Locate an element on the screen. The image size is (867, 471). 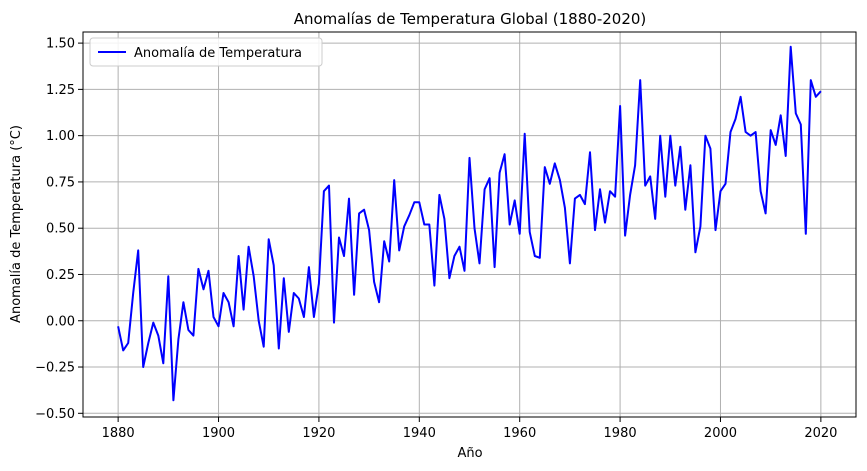
legend-box is located at coordinates (206, 52).